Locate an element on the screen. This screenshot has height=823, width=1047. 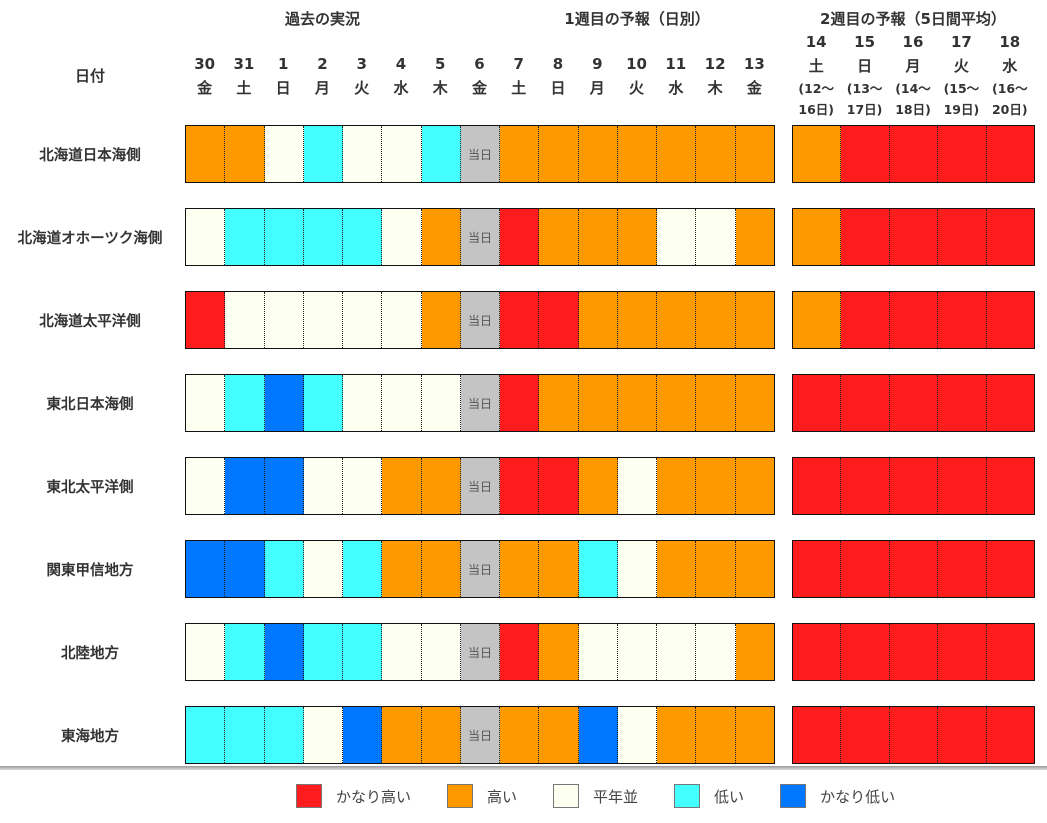
day-number: 9 is located at coordinates (597, 64).